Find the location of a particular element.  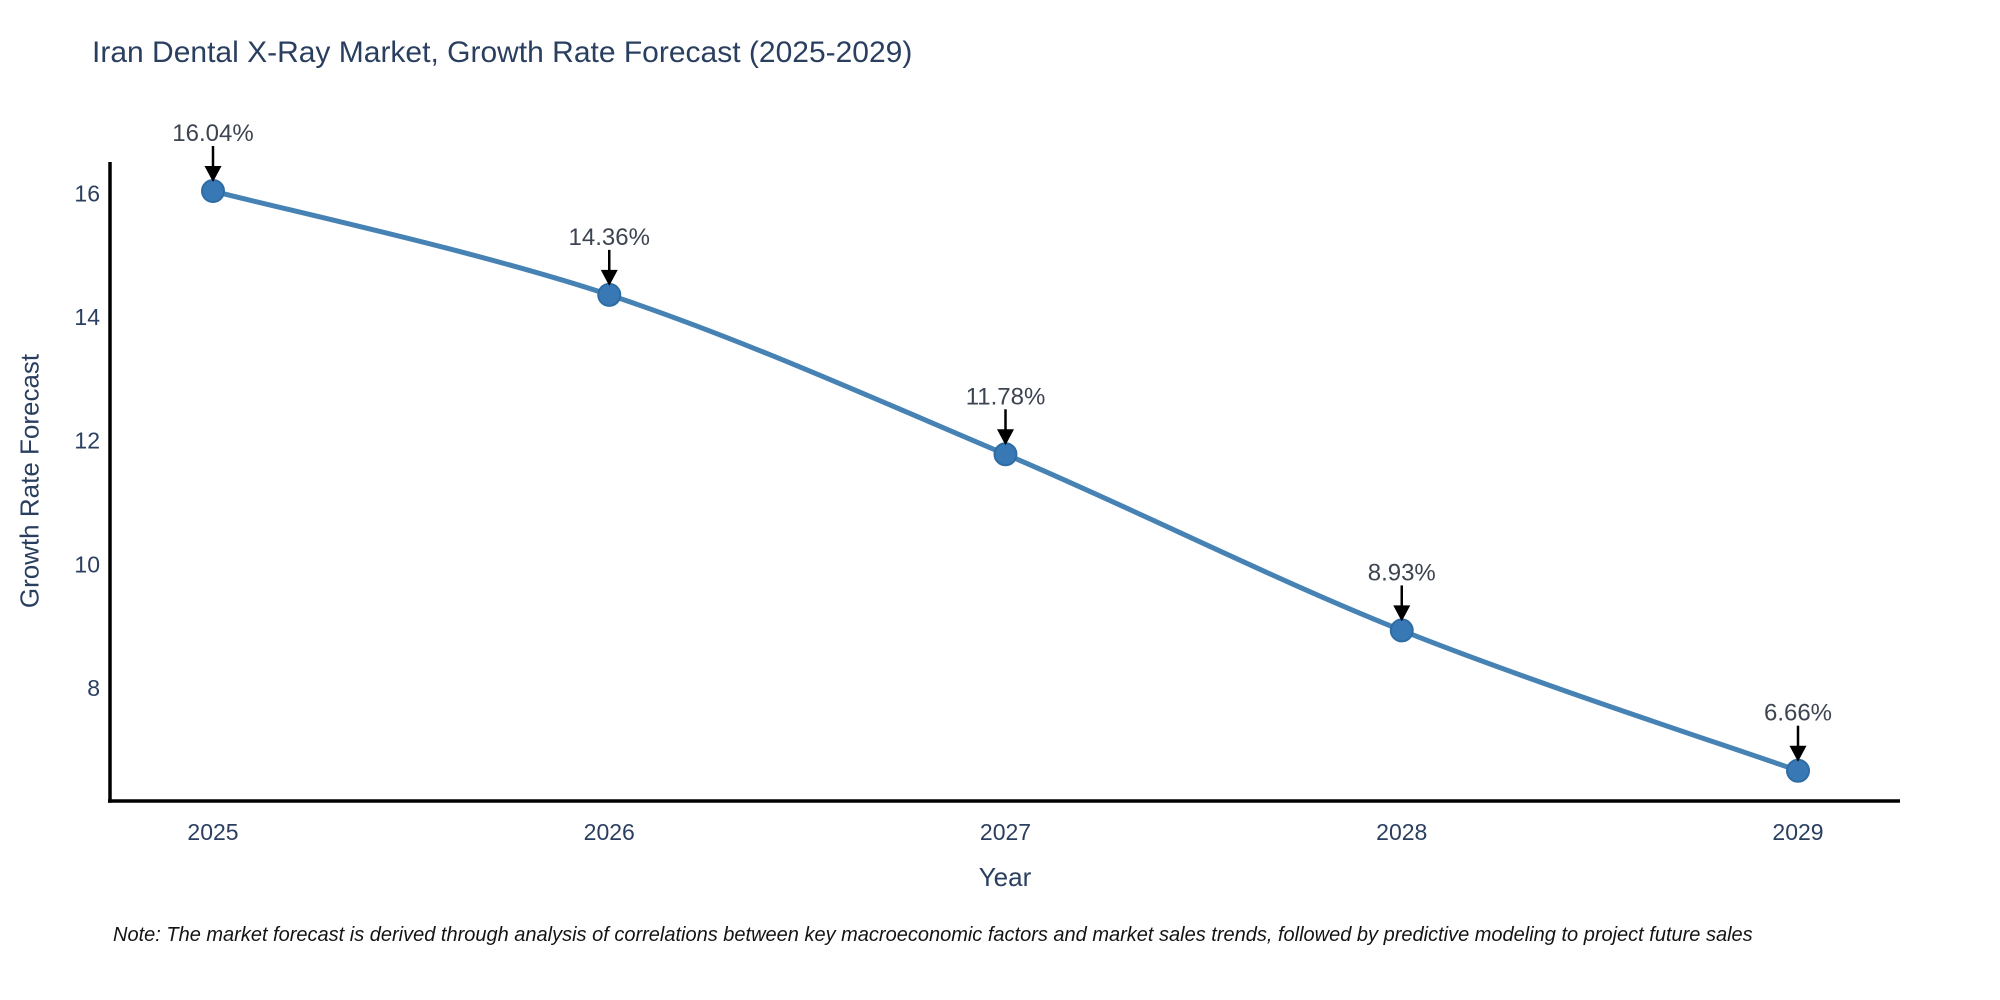

y-tick-label: 12 is located at coordinates (87, 441).